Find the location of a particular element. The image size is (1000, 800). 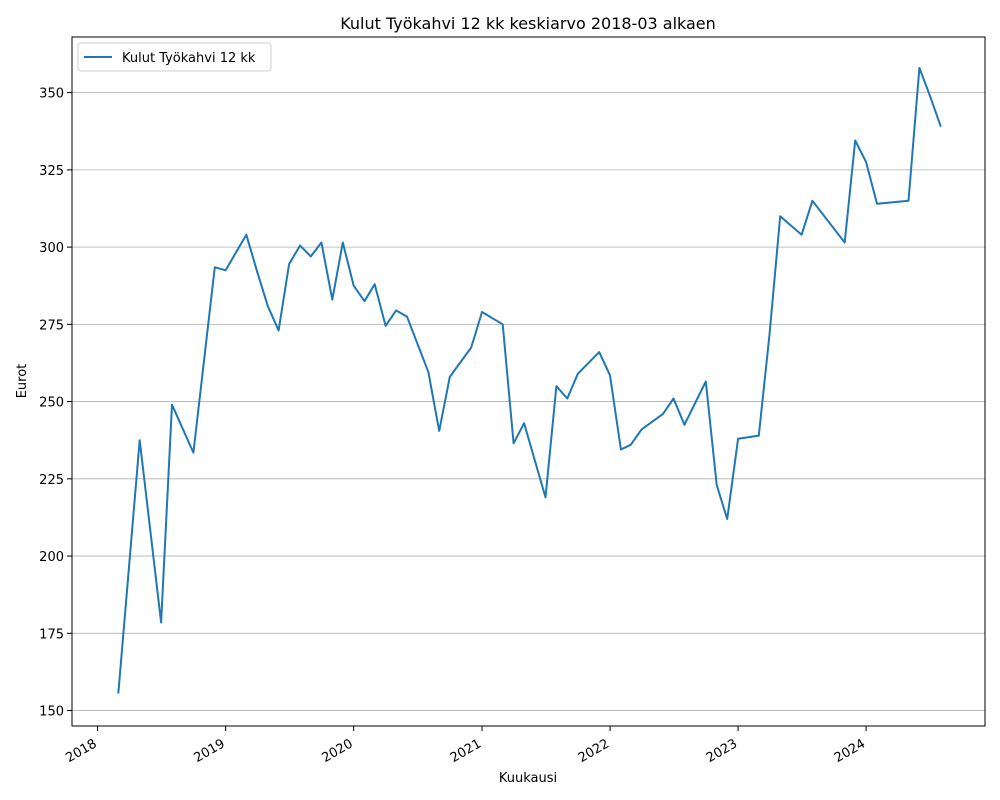

legend: Kulut Työkahvi 12 kk is located at coordinates (174, 57).